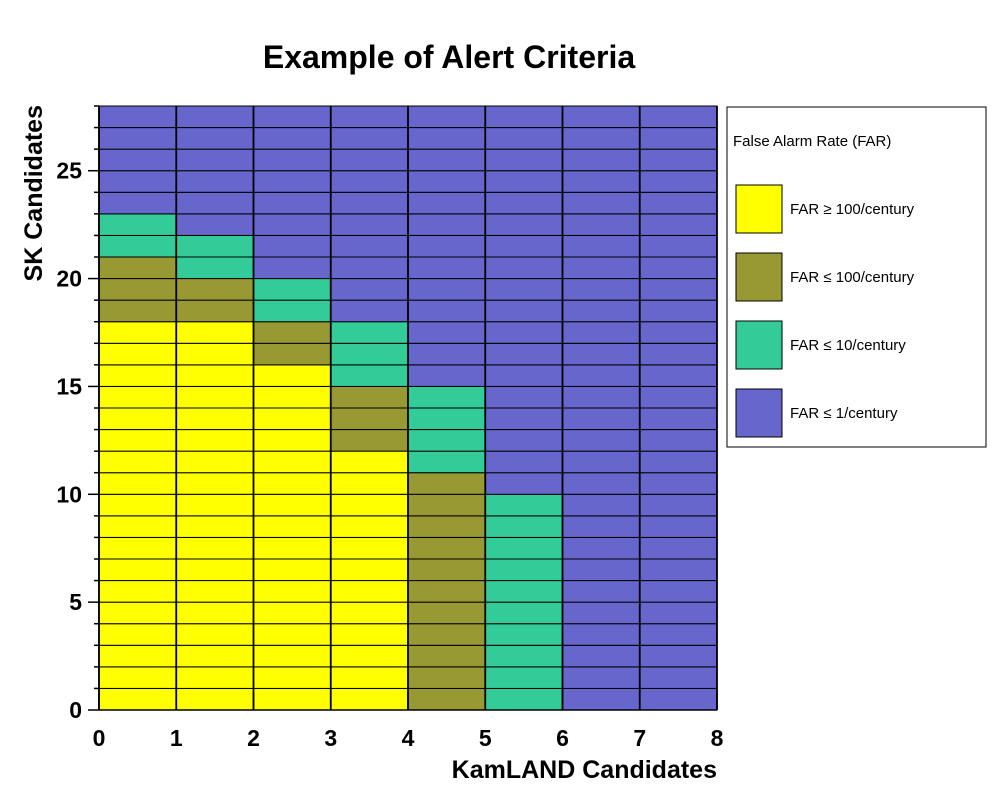  What do you see at coordinates (449, 57) in the screenshot?
I see `chart-title: Example of Alert Criteria` at bounding box center [449, 57].